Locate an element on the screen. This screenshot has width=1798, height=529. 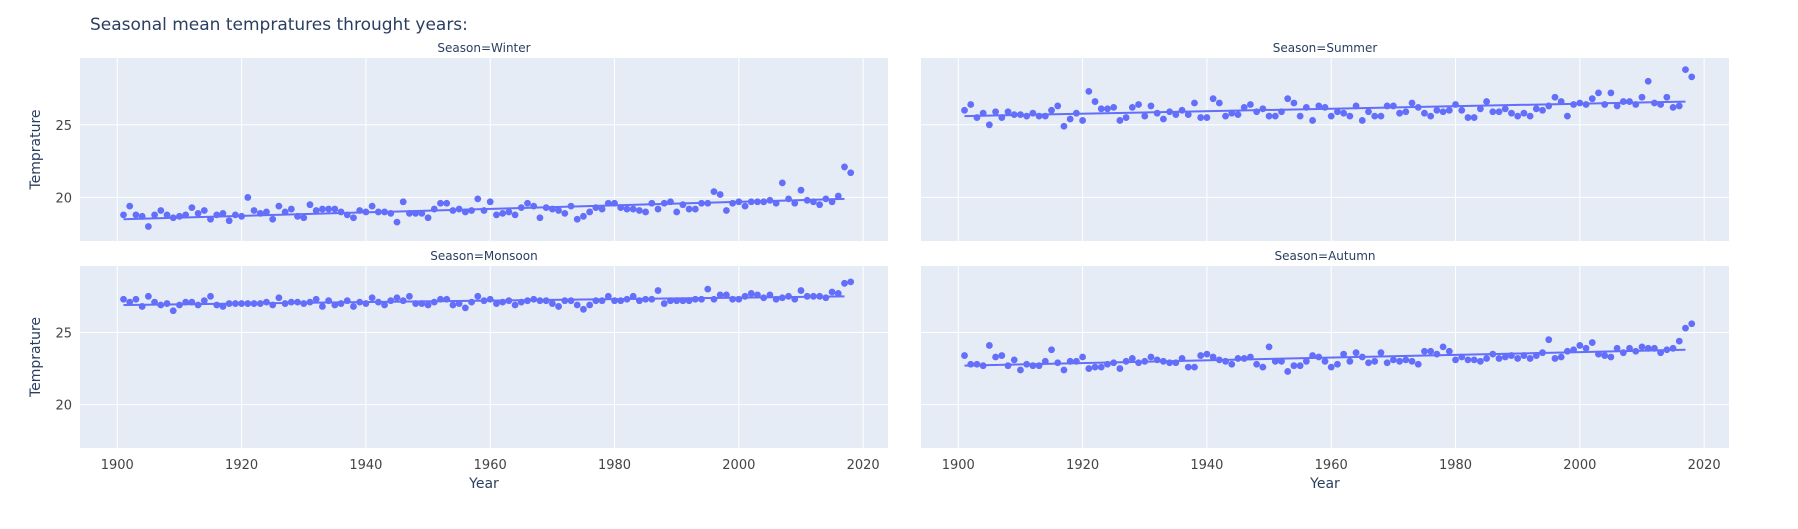
y-tick-label: 20 is located at coordinates (63, 198).